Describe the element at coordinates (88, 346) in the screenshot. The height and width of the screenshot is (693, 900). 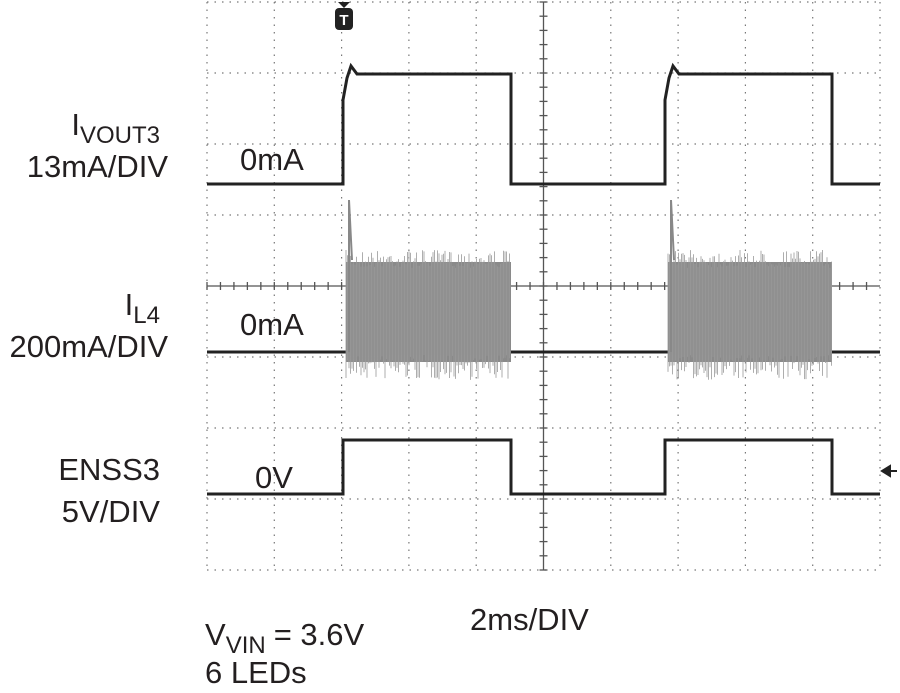
I see `trace-scale: 200mA/DIV` at that location.